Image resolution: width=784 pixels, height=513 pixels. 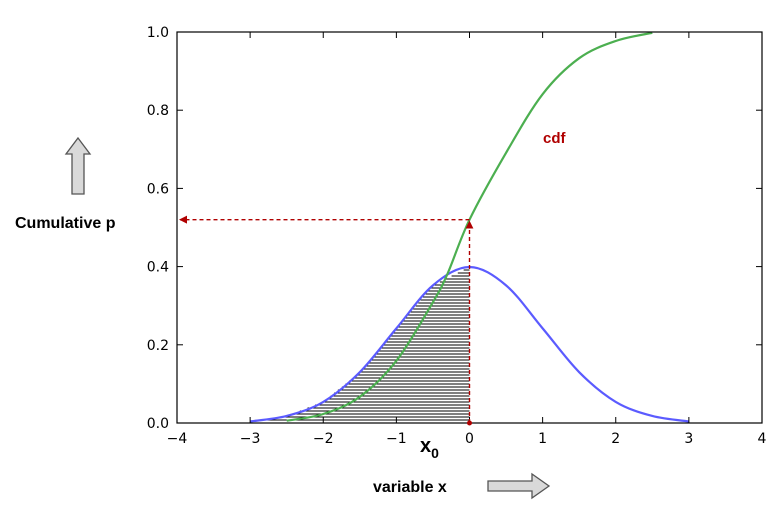 I want to click on x-tick-label: −1, so click(x=396, y=439).